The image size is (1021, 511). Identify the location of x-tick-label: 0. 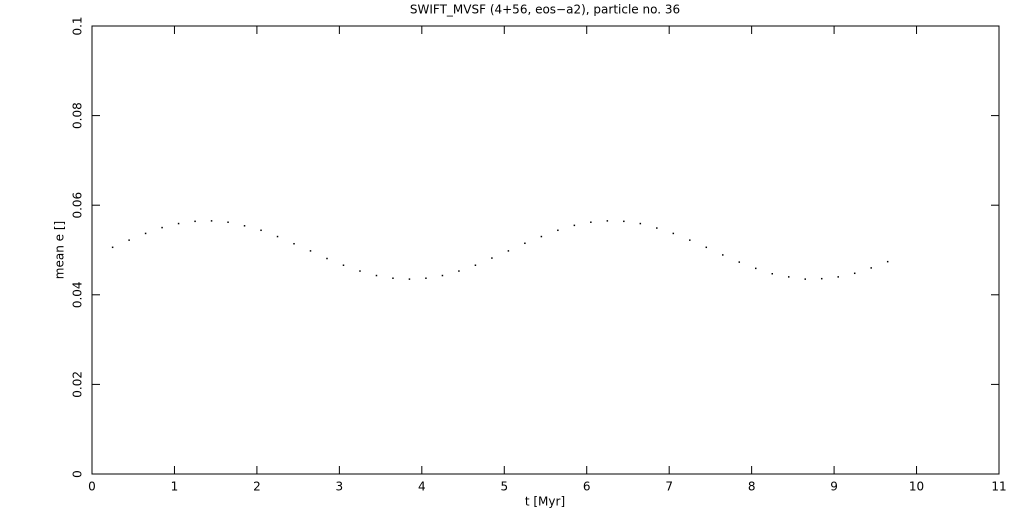
(92, 487).